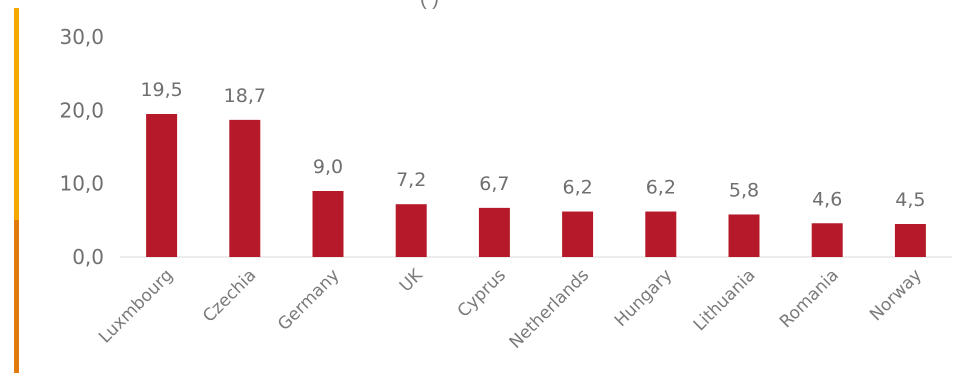 The image size is (961, 373). Describe the element at coordinates (643, 297) in the screenshot. I see `category-label: Hungary` at that location.